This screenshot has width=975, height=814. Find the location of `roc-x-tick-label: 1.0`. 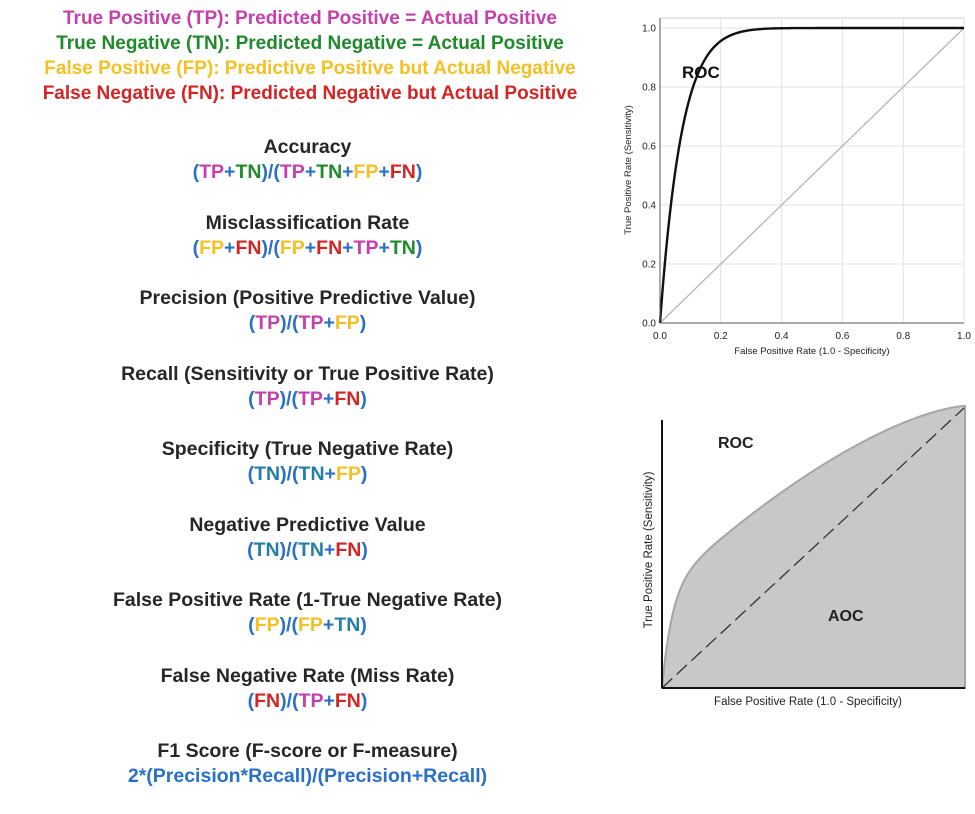

roc-x-tick-label: 1.0 is located at coordinates (964, 336).